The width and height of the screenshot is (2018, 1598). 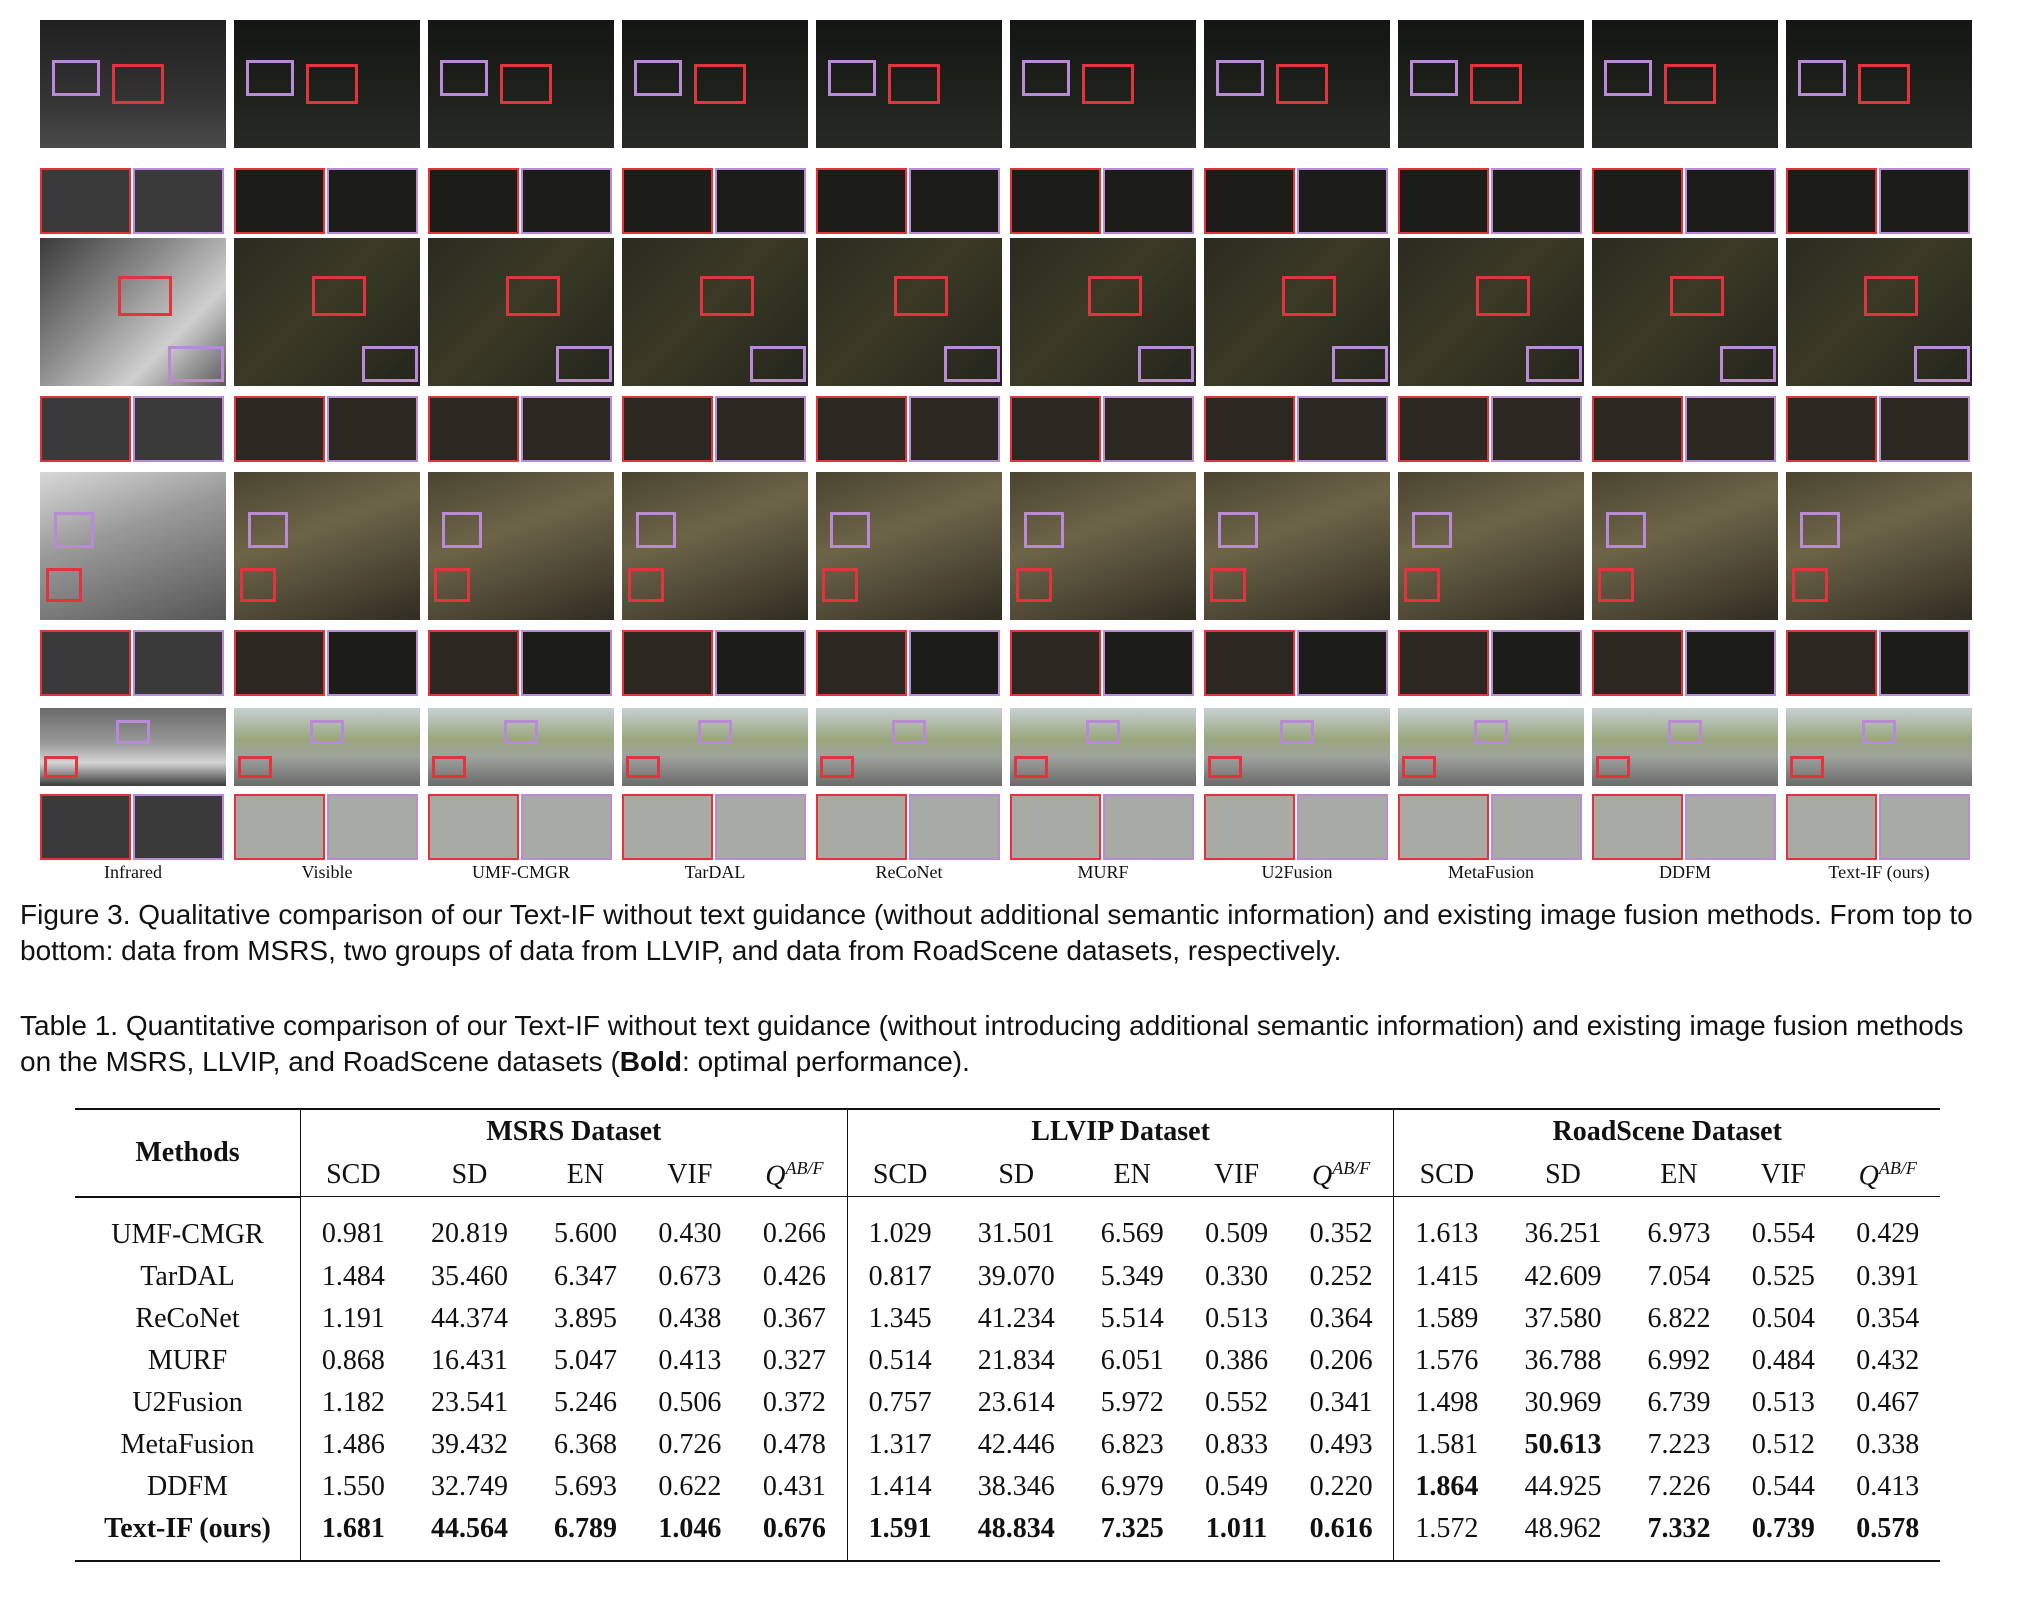 What do you see at coordinates (1679, 1175) in the screenshot?
I see `metric-header: EN` at bounding box center [1679, 1175].